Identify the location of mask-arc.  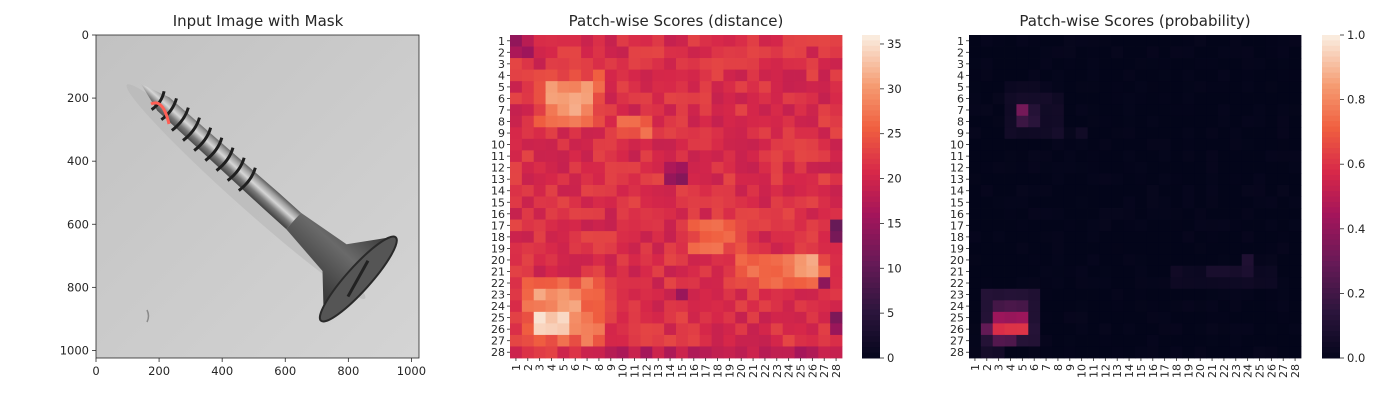
(160, 113).